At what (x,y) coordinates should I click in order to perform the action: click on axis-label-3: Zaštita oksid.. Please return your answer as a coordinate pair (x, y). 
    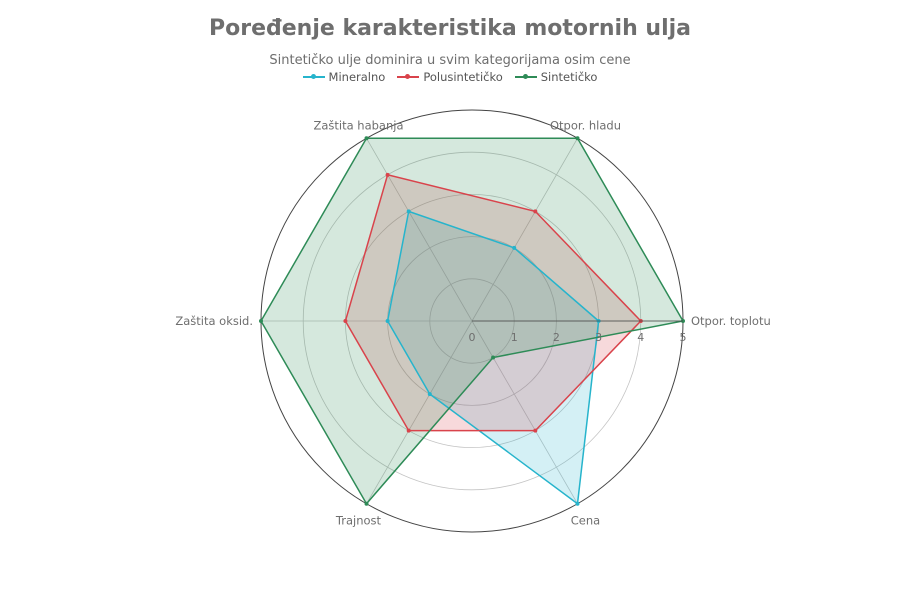
    Looking at the image, I should click on (214, 321).